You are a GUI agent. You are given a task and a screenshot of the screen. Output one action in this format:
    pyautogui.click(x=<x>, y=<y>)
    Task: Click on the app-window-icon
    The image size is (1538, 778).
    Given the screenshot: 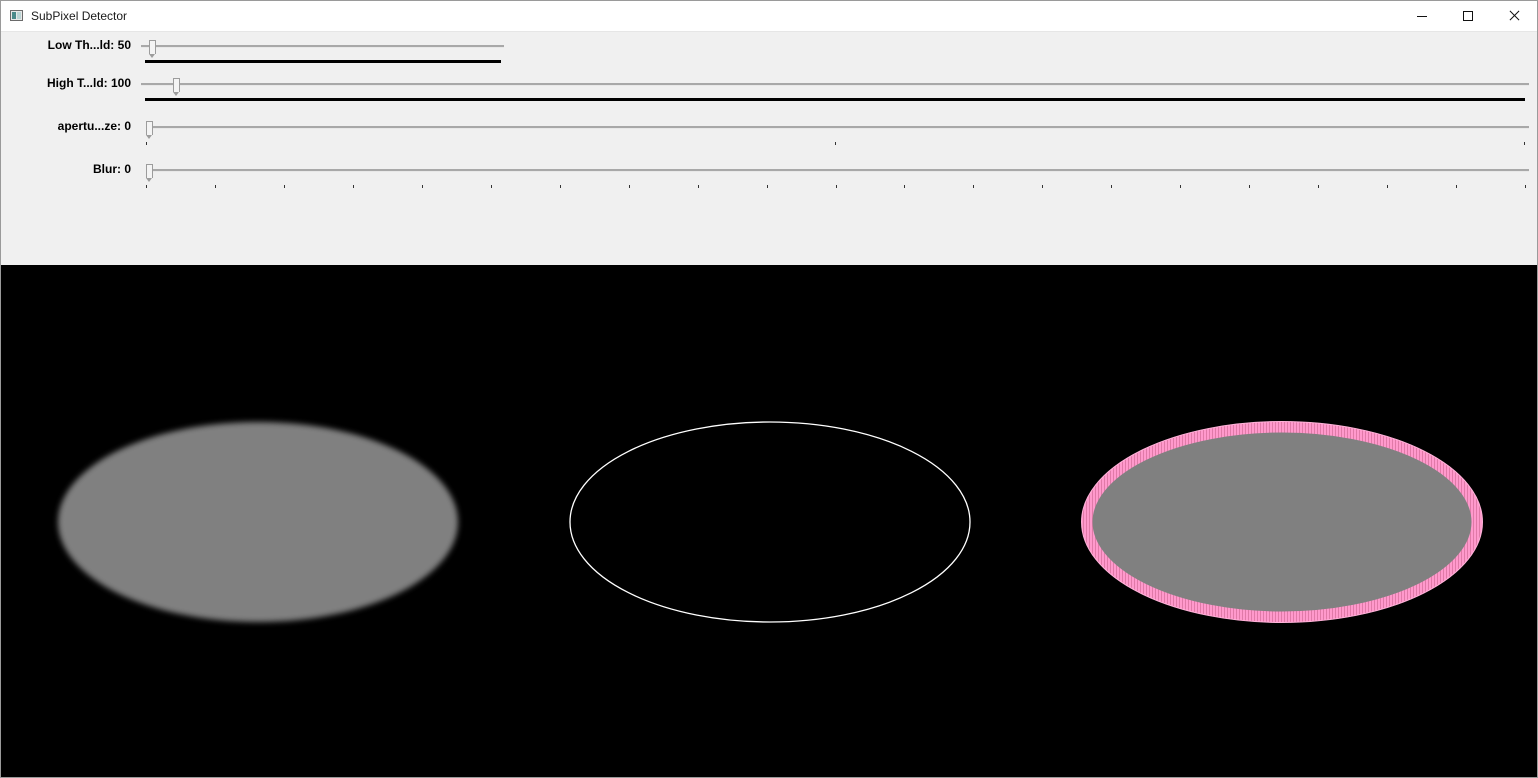 What is the action you would take?
    pyautogui.click(x=16, y=15)
    